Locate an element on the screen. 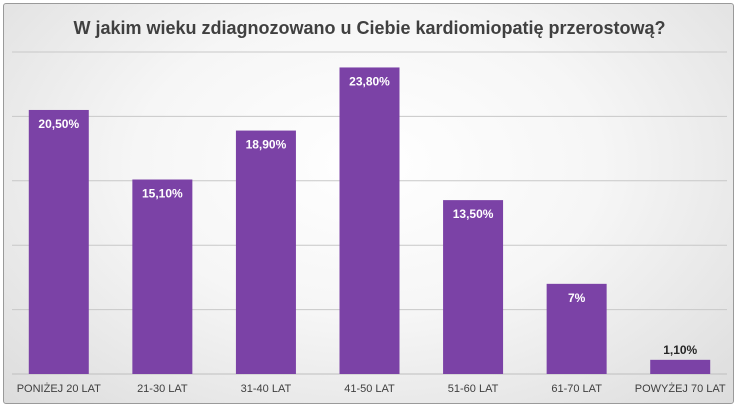 Image resolution: width=739 pixels, height=409 pixels. data-label: 20,50% is located at coordinates (58, 124).